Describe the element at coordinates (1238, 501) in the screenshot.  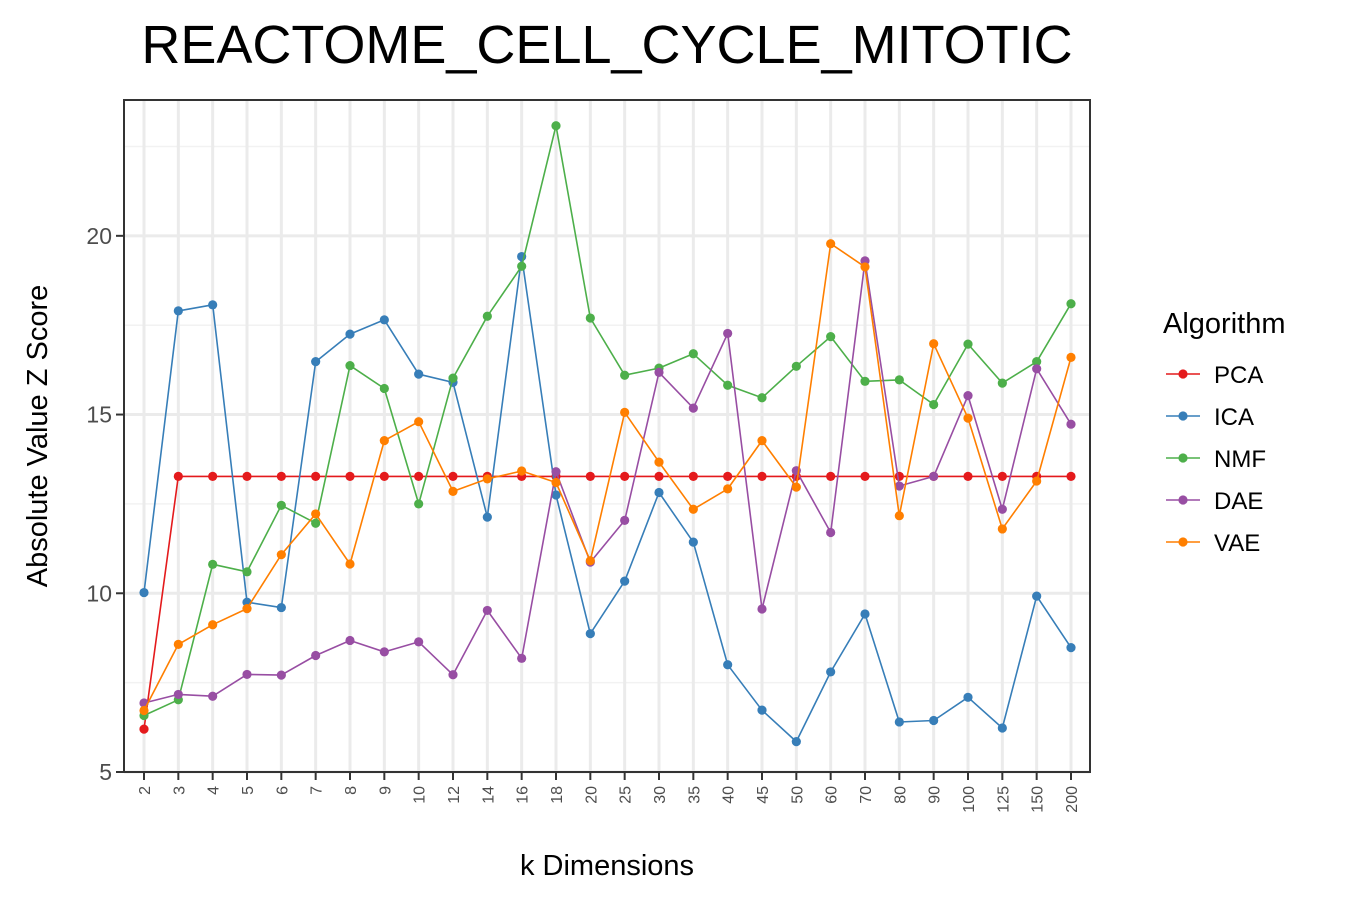
I see `legend-label-dae: DAE` at that location.